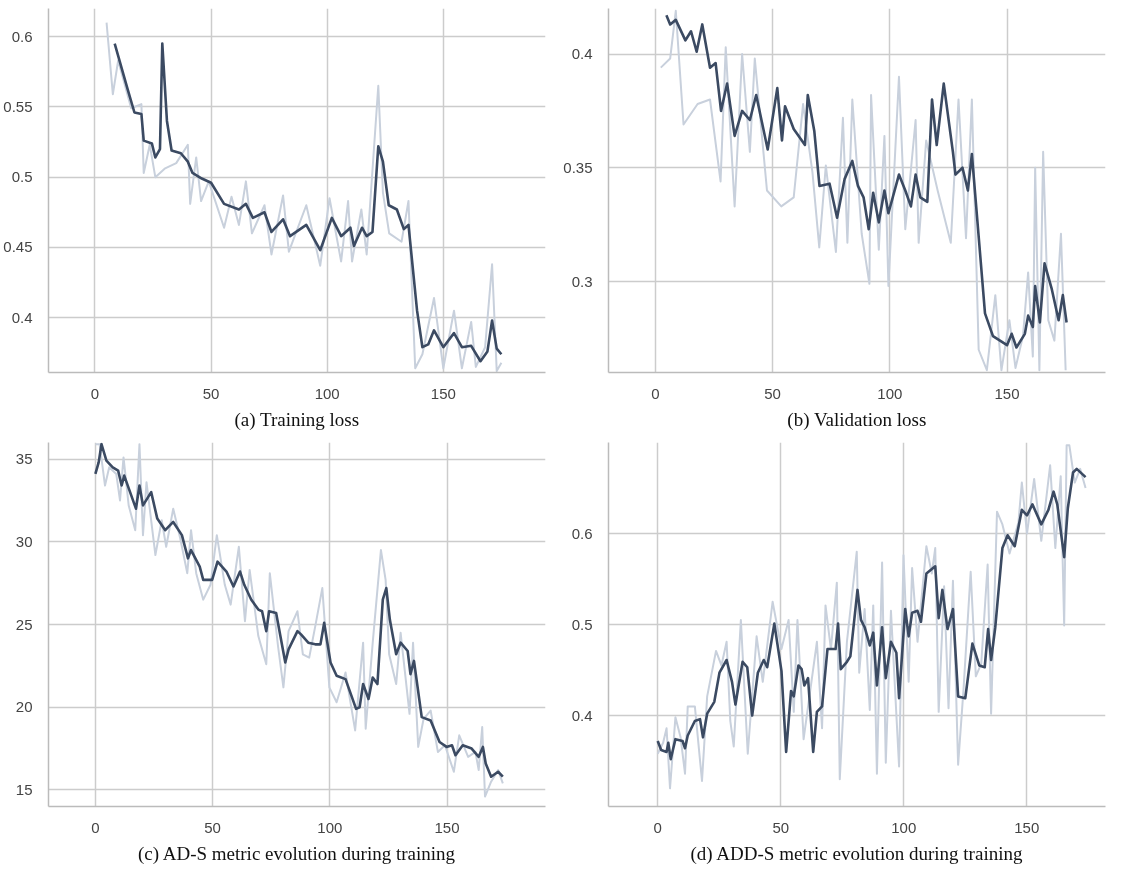 The width and height of the screenshot is (1125, 873). Describe the element at coordinates (857, 419) in the screenshot. I see `text: (b) Validation loss` at that location.